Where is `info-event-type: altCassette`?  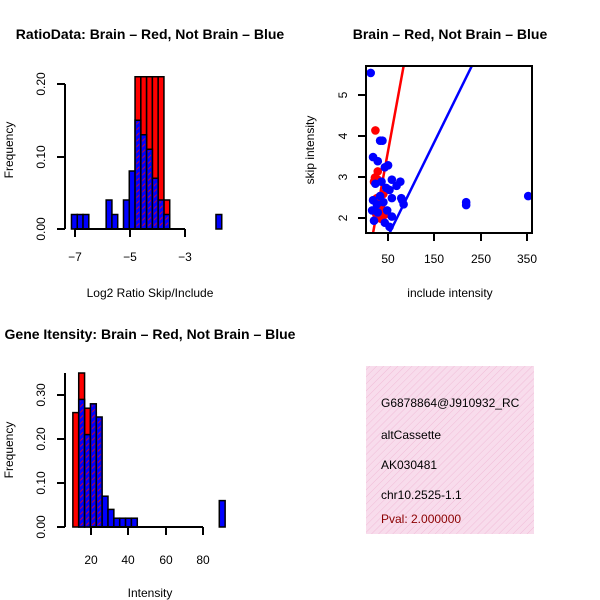 info-event-type: altCassette is located at coordinates (411, 435).